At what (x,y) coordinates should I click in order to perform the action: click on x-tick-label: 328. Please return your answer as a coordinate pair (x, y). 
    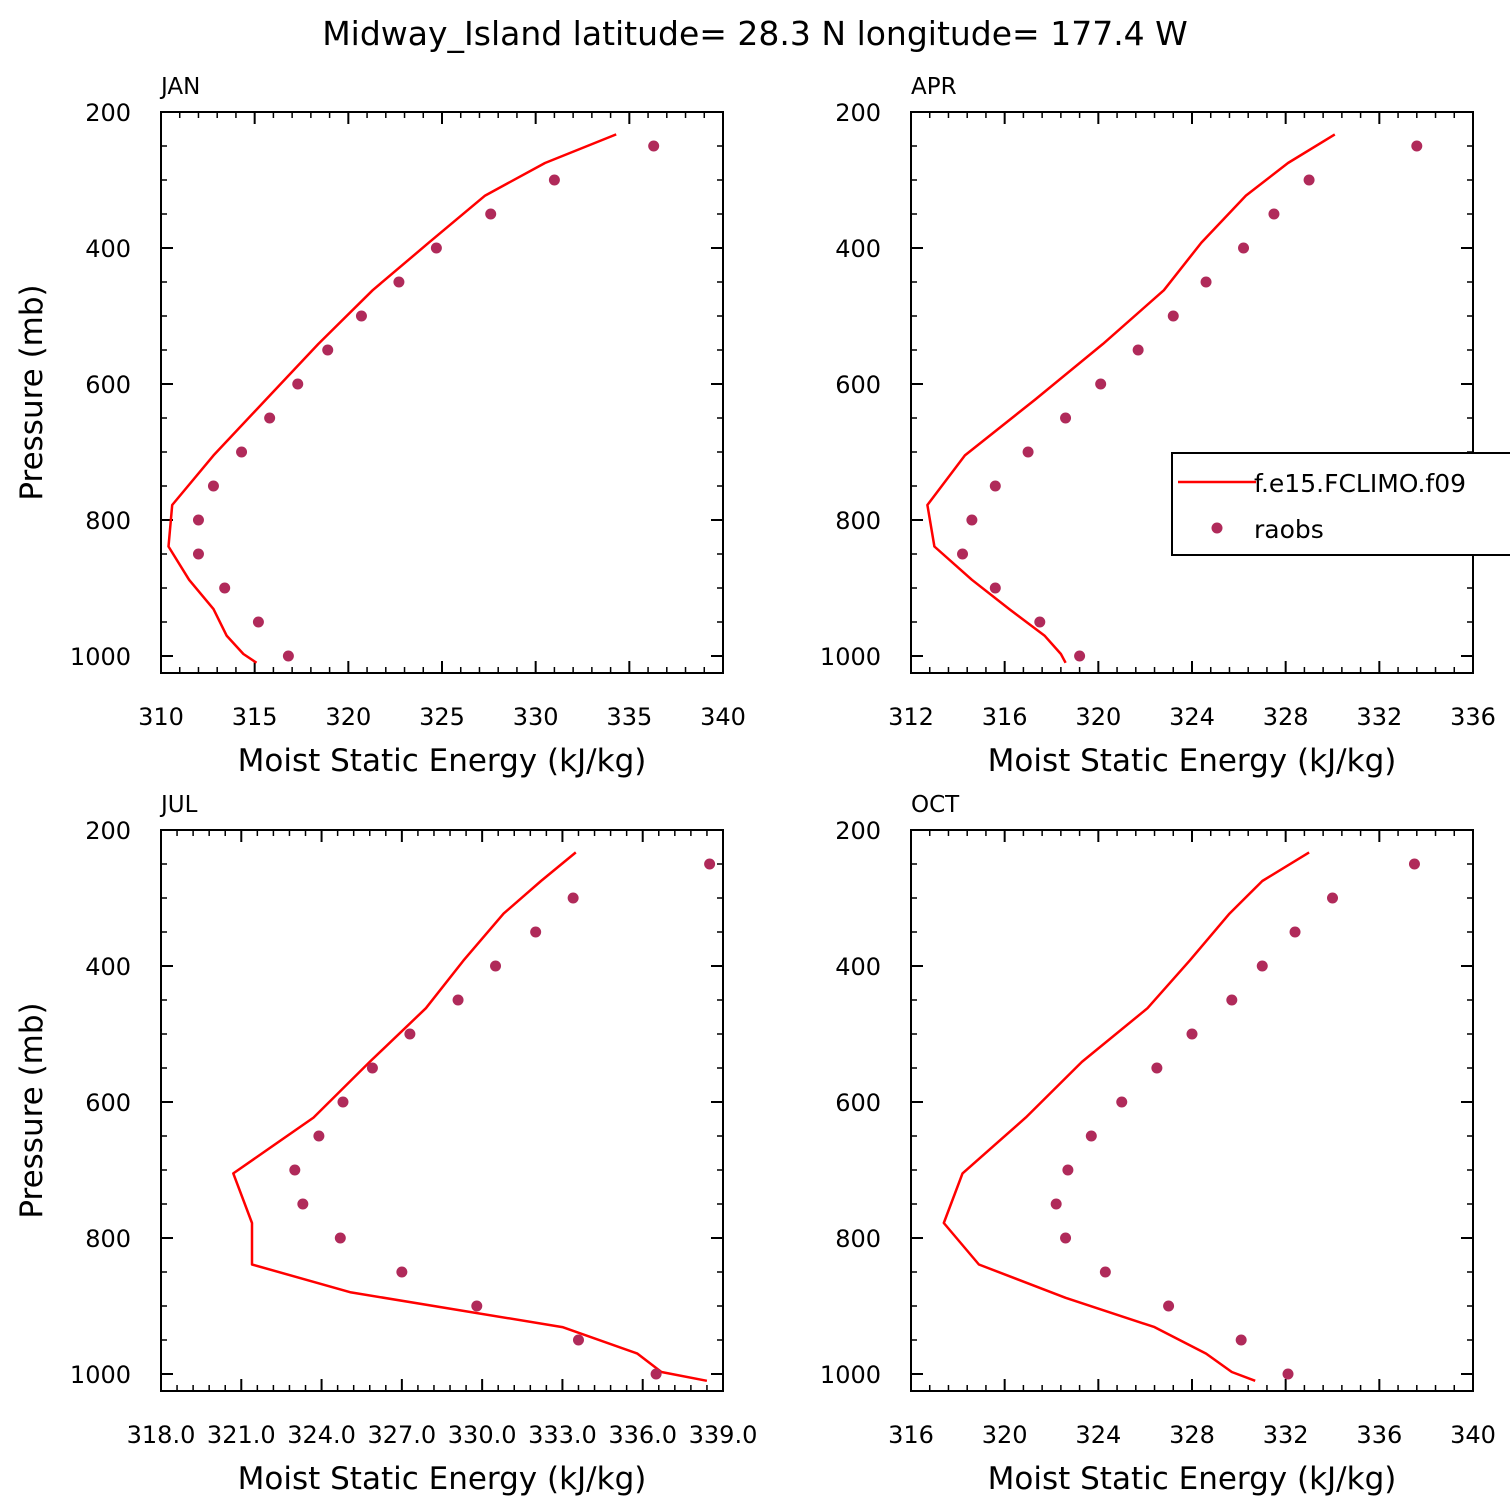
    Looking at the image, I should click on (1286, 717).